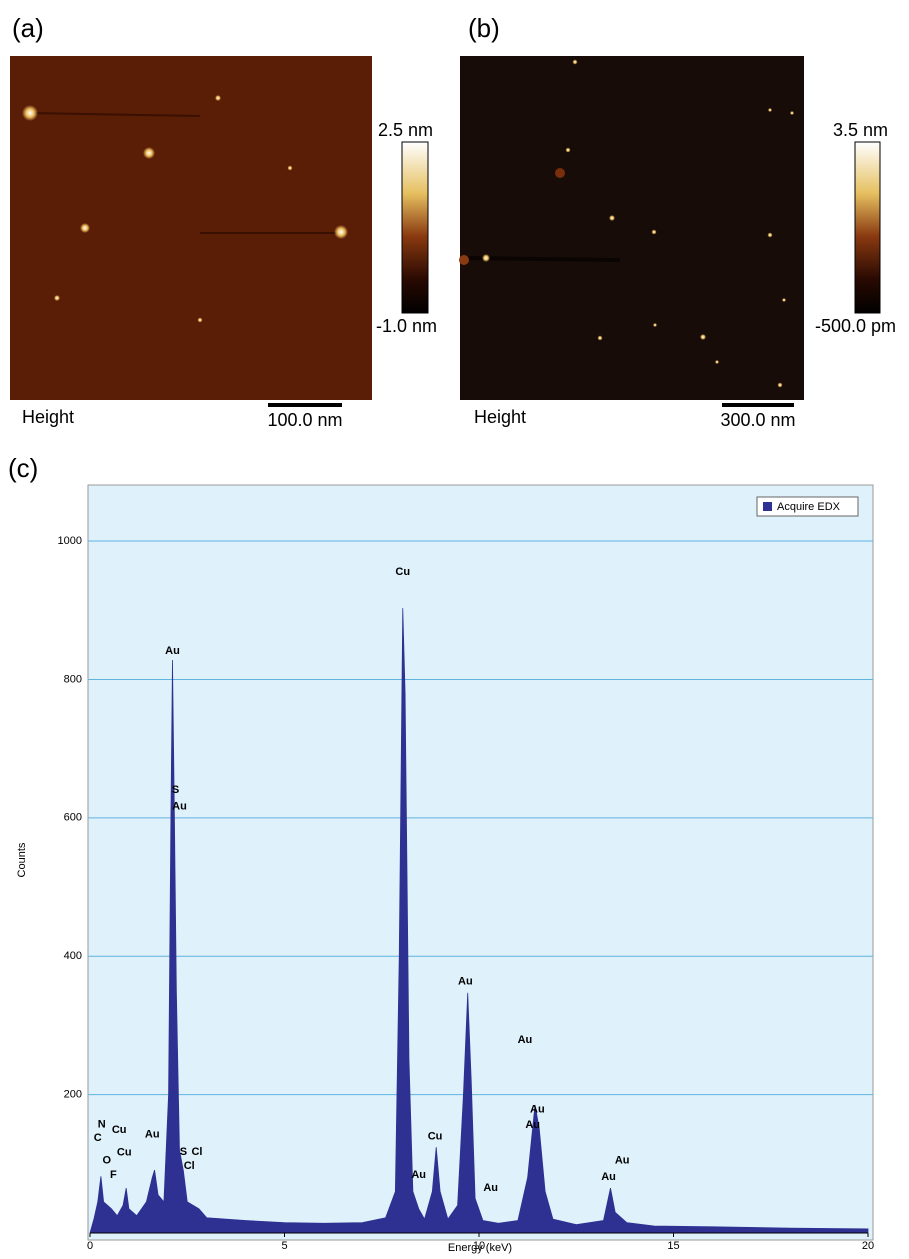  I want to click on colorbar-max: 2.5 nm, so click(405, 130).